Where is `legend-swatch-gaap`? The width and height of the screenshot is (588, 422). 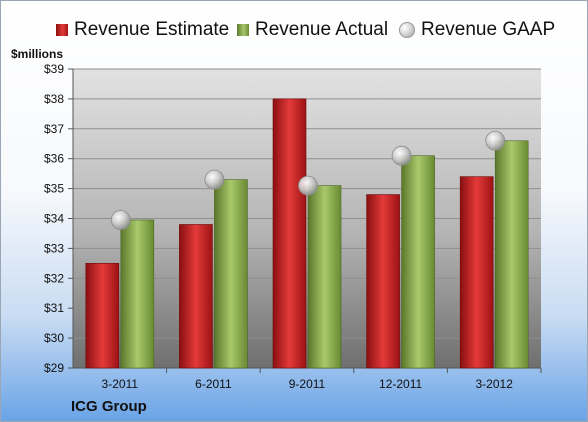
legend-swatch-gaap is located at coordinates (407, 30).